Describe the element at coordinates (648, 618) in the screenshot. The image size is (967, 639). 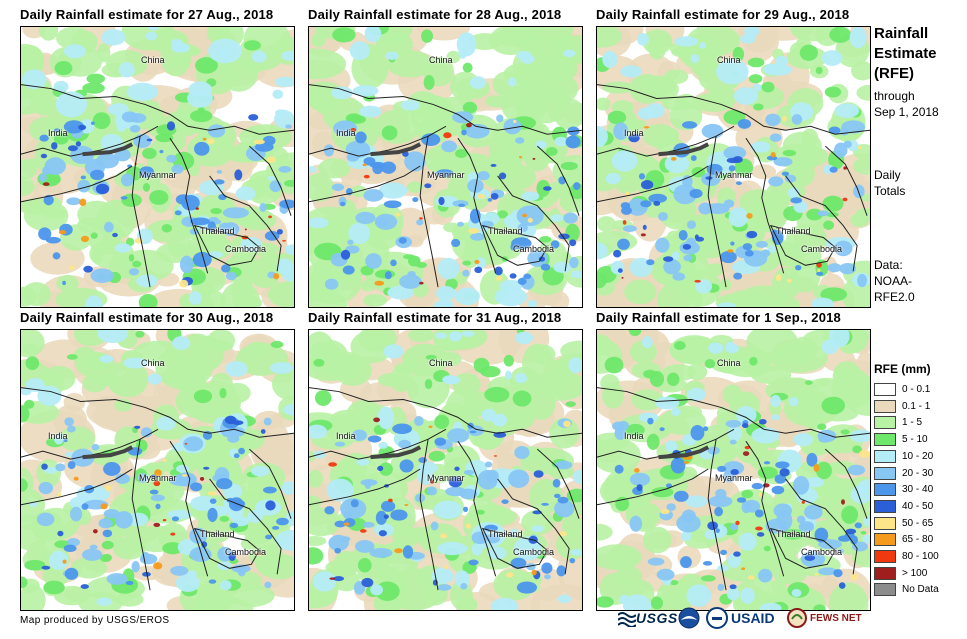
I see `usgs-logo: USGS` at that location.